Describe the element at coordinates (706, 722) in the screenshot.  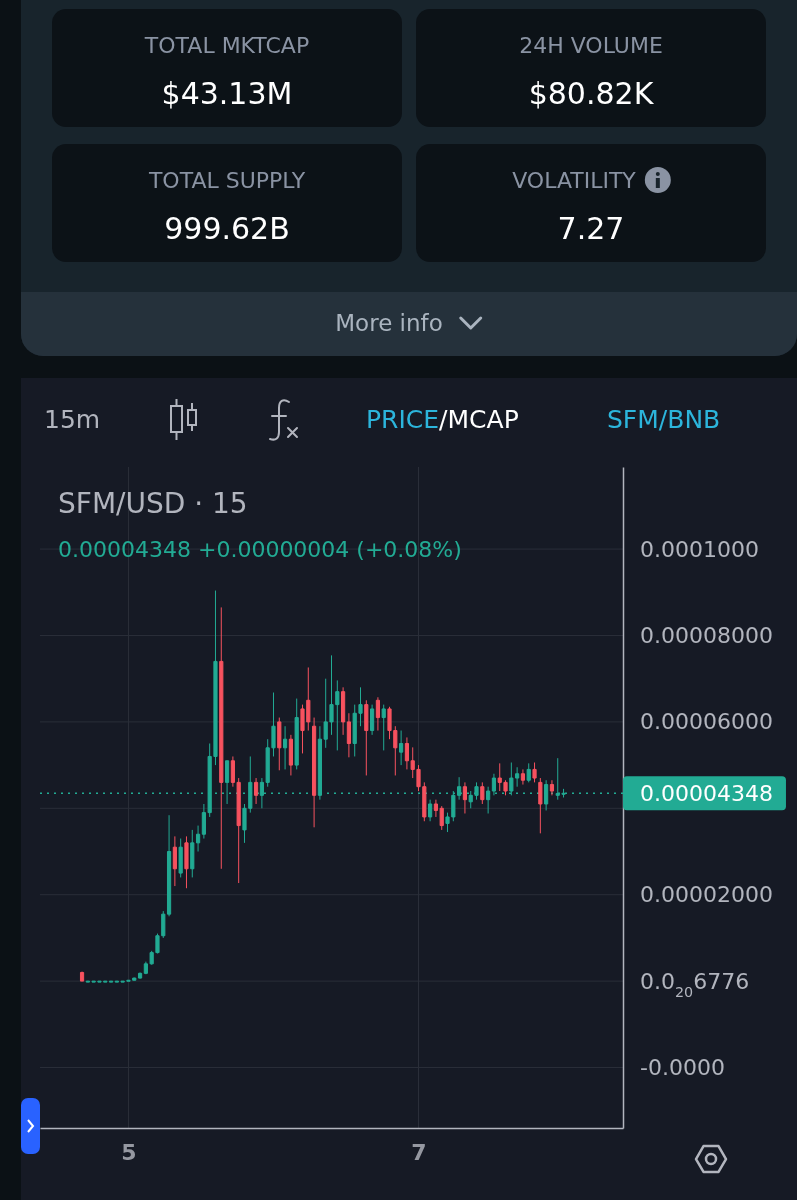
I see `y-tick-label: 0.00006000` at that location.